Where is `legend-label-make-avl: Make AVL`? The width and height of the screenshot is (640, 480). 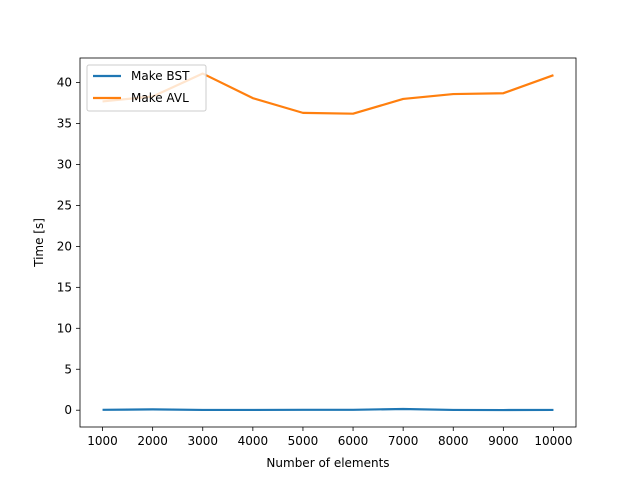
legend-label-make-avl: Make AVL is located at coordinates (160, 98).